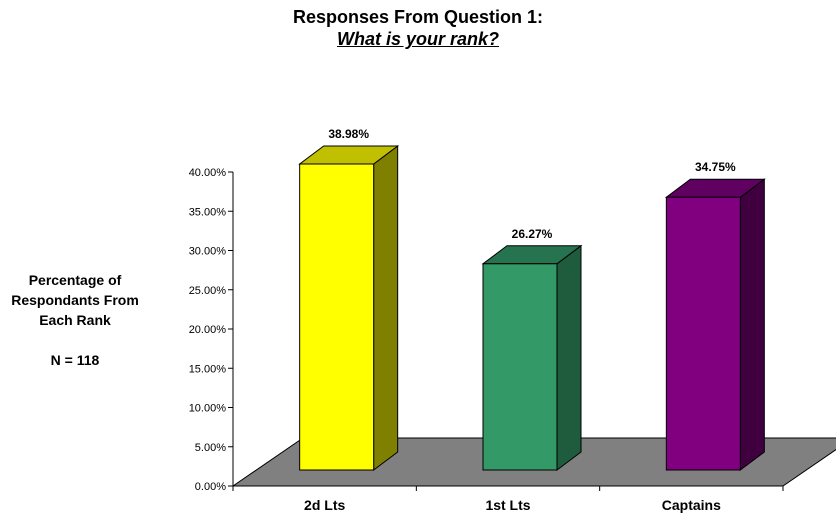 This screenshot has width=836, height=519. What do you see at coordinates (715, 167) in the screenshot?
I see `data-label: 34.75%` at bounding box center [715, 167].